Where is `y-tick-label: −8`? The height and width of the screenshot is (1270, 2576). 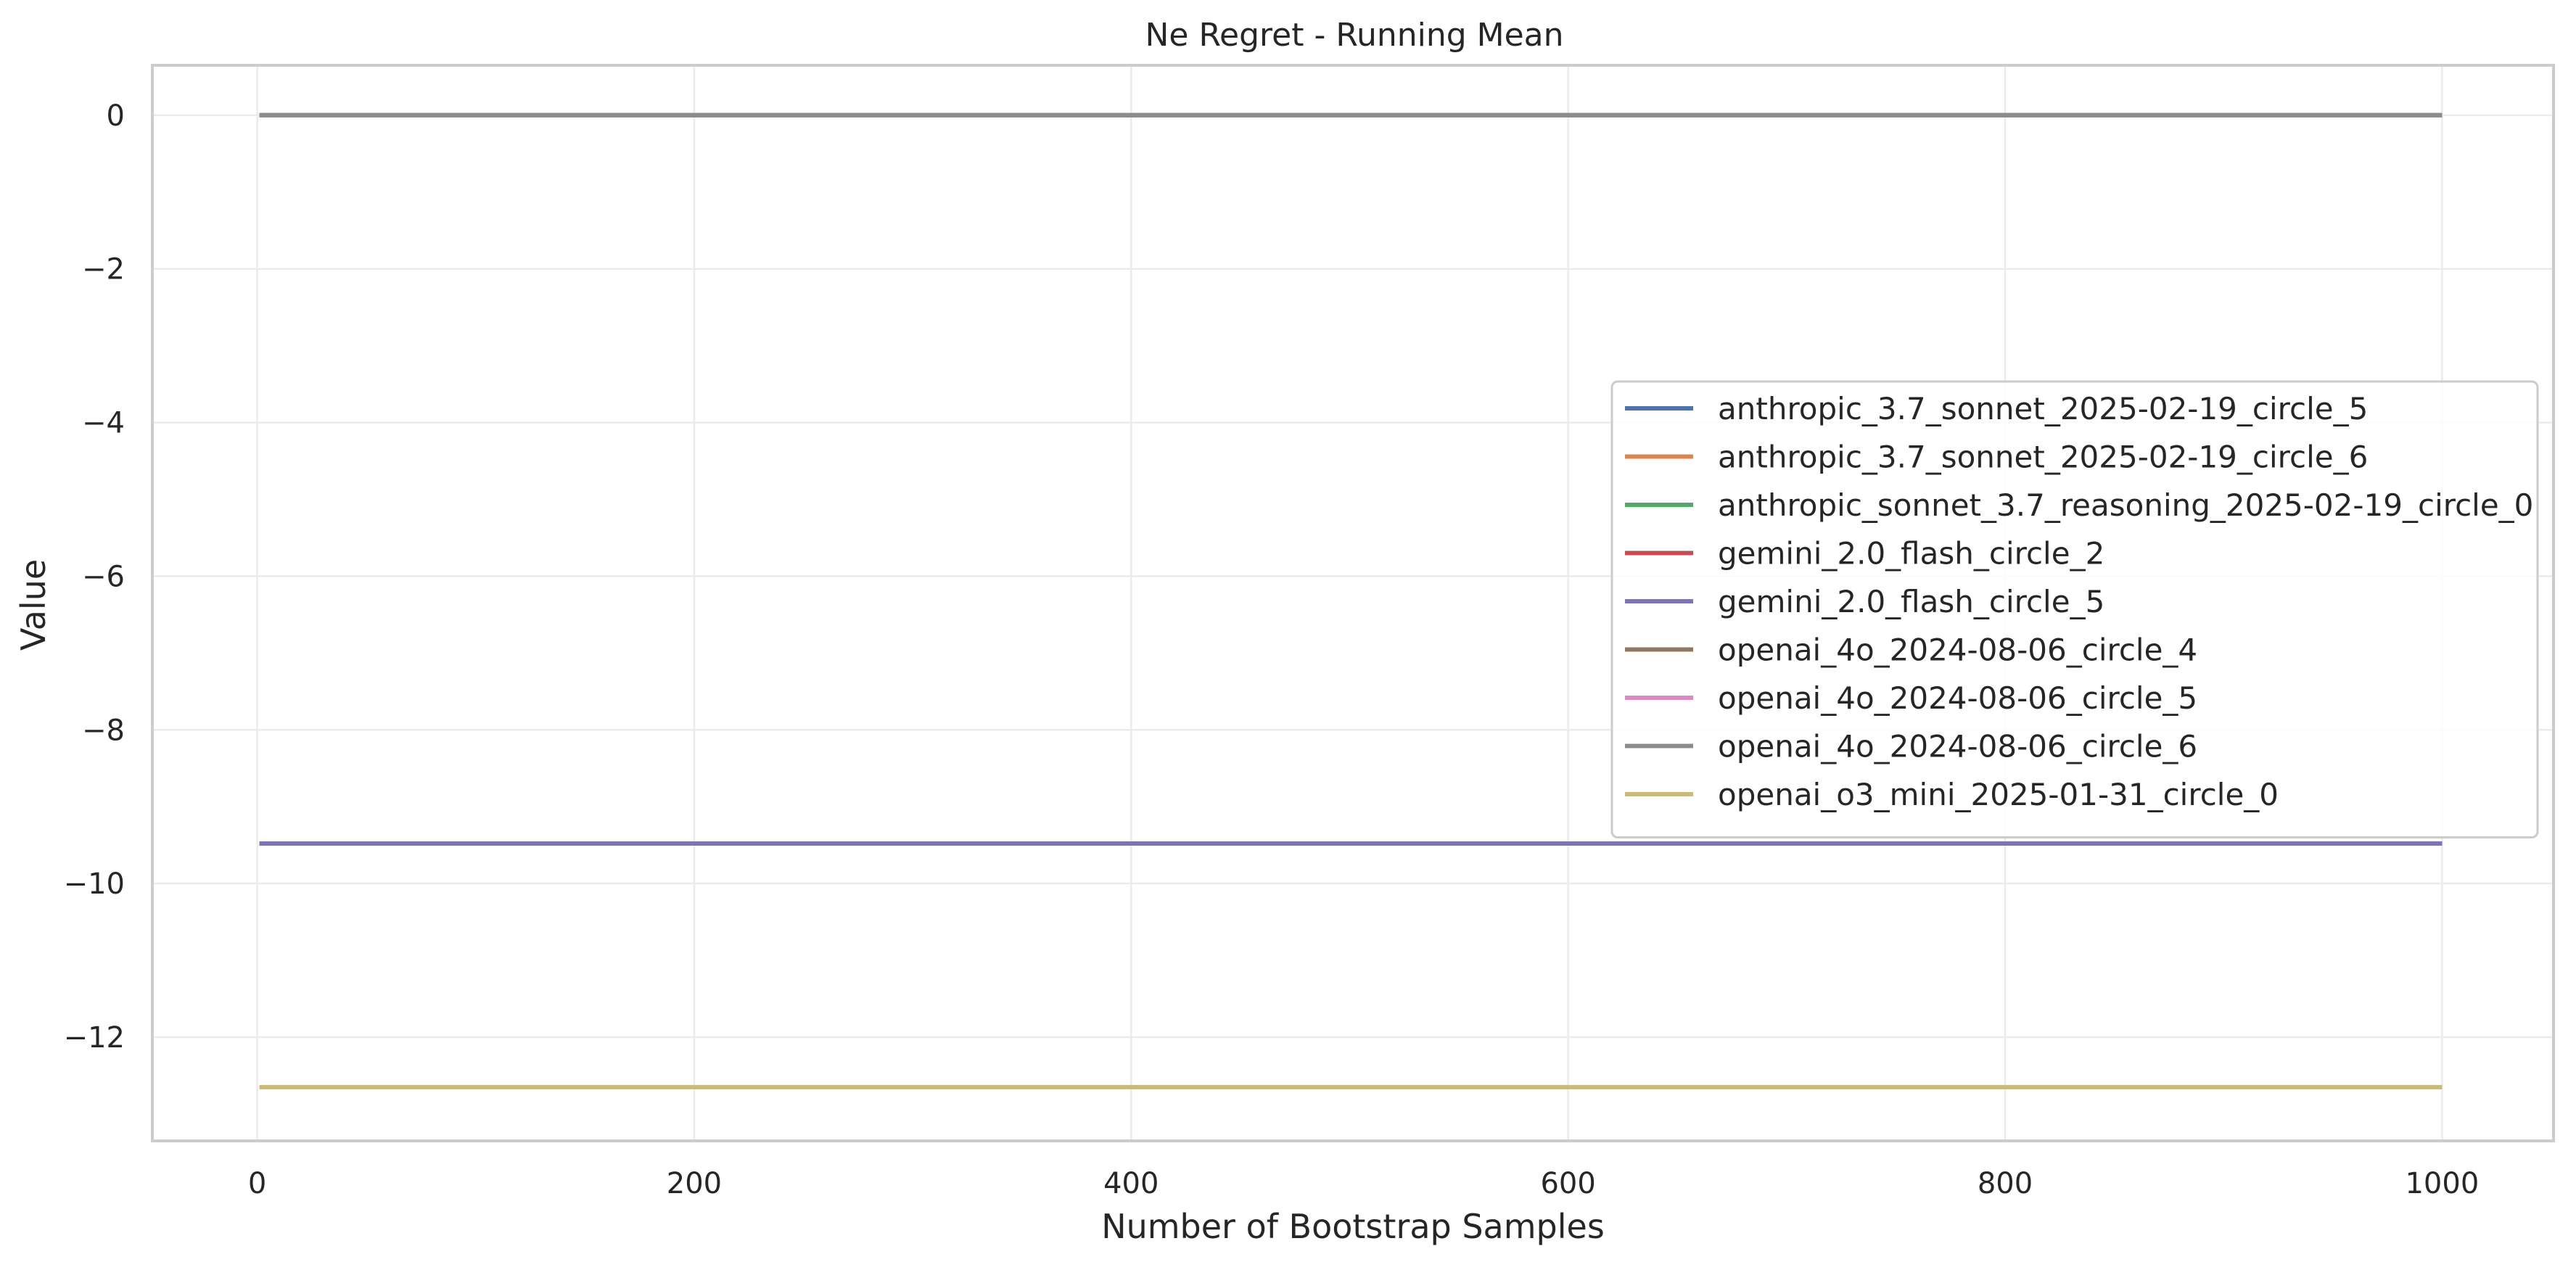 y-tick-label: −8 is located at coordinates (103, 730).